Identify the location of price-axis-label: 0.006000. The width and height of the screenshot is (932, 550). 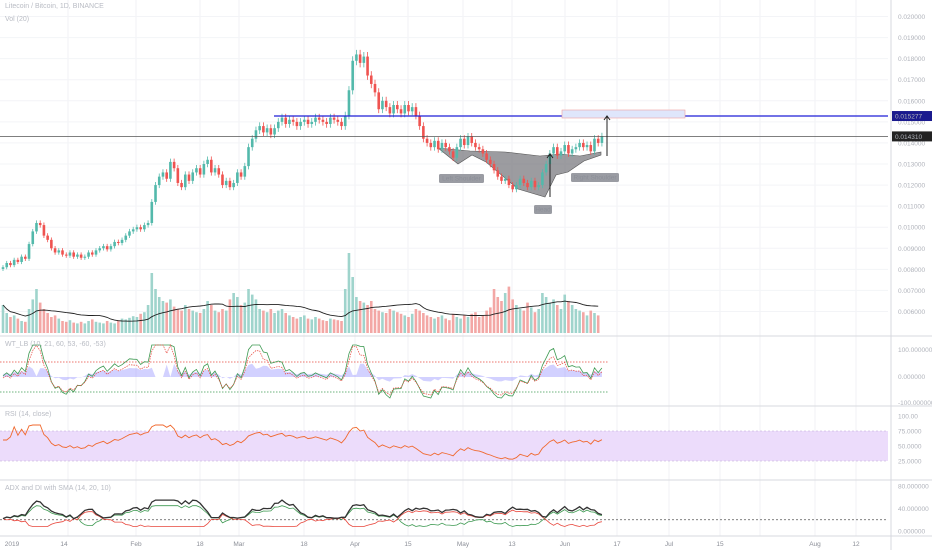
(911, 312).